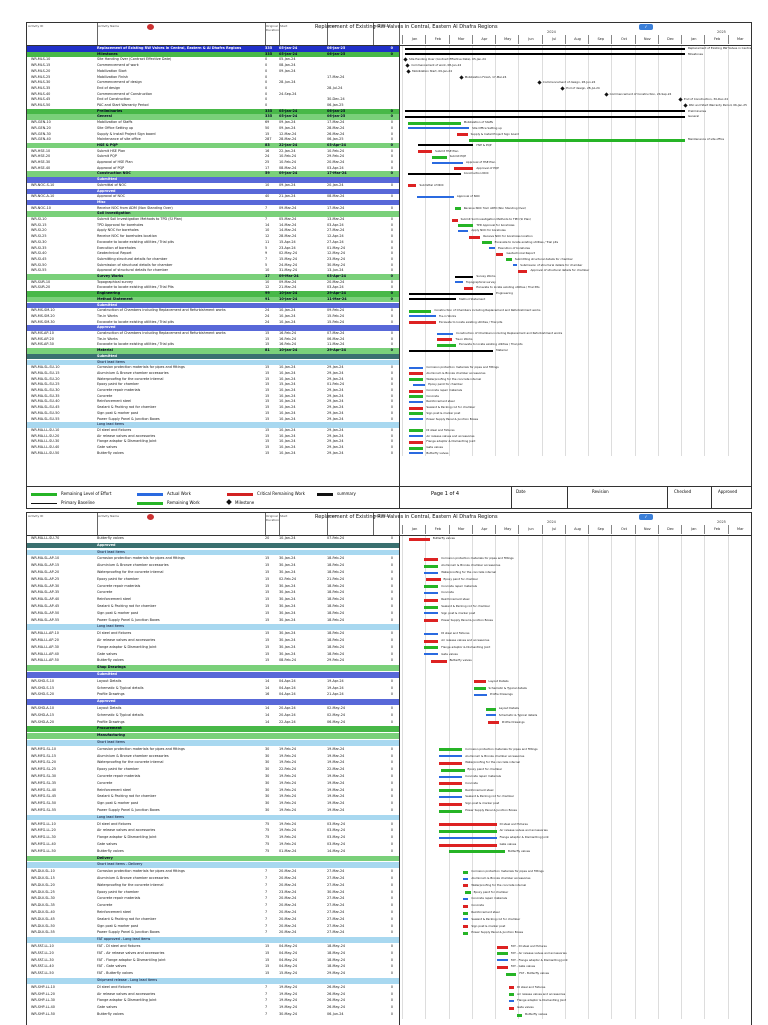 The width and height of the screenshot is (768, 1025). Describe the element at coordinates (518, 714) in the screenshot. I see `gantt-label: Schematic & Typical details` at that location.